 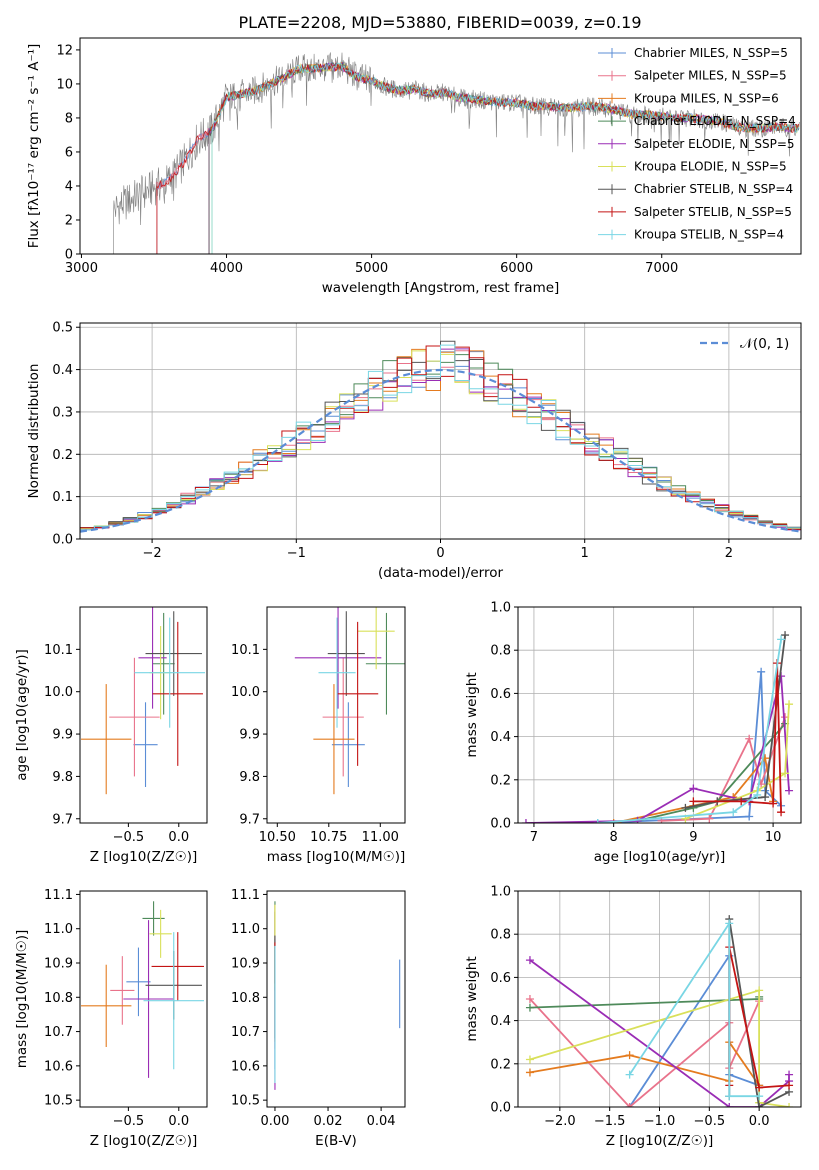 I want to click on x-tick-label: 7, so click(x=534, y=837).